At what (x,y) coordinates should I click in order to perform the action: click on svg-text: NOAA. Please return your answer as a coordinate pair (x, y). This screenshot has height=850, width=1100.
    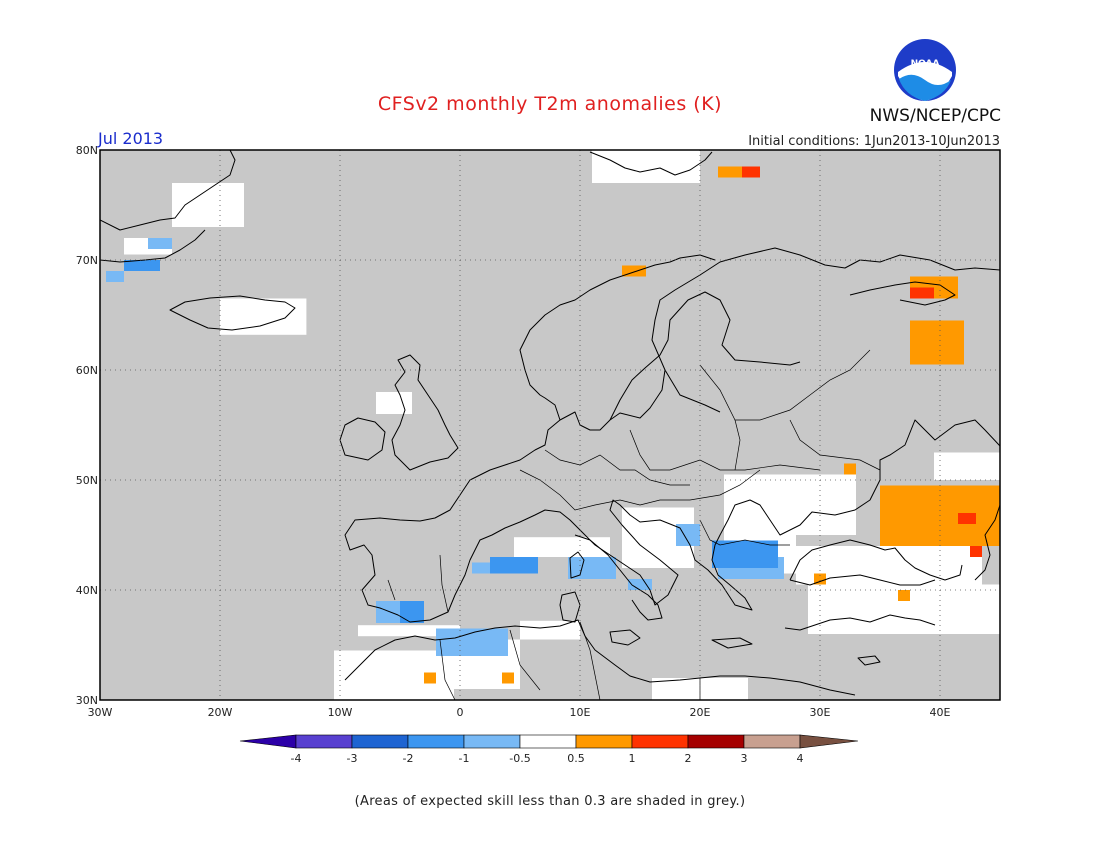
    Looking at the image, I should click on (925, 64).